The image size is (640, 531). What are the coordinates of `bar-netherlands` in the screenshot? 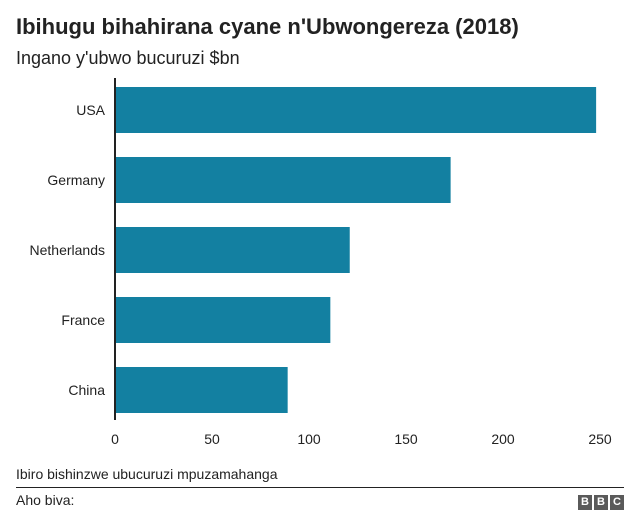 It's located at (232, 250).